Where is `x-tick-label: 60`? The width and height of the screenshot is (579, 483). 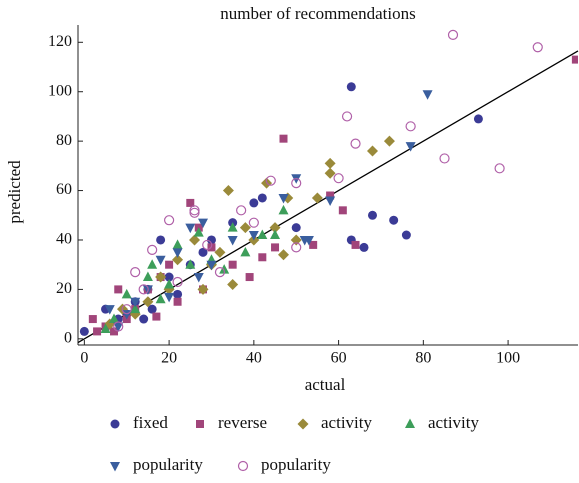
x-tick-label: 60 is located at coordinates (339, 358).